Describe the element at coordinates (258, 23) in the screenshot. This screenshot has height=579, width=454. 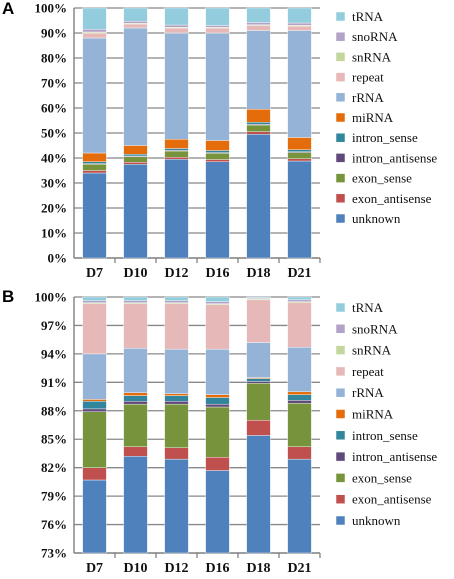
I see `panel-a-bar-D18-snoRNA` at that location.